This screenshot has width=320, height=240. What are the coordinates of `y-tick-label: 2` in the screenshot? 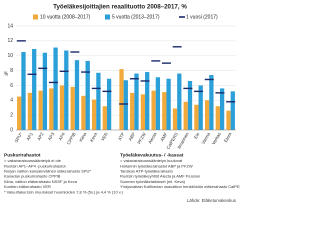 It's located at (11, 115).